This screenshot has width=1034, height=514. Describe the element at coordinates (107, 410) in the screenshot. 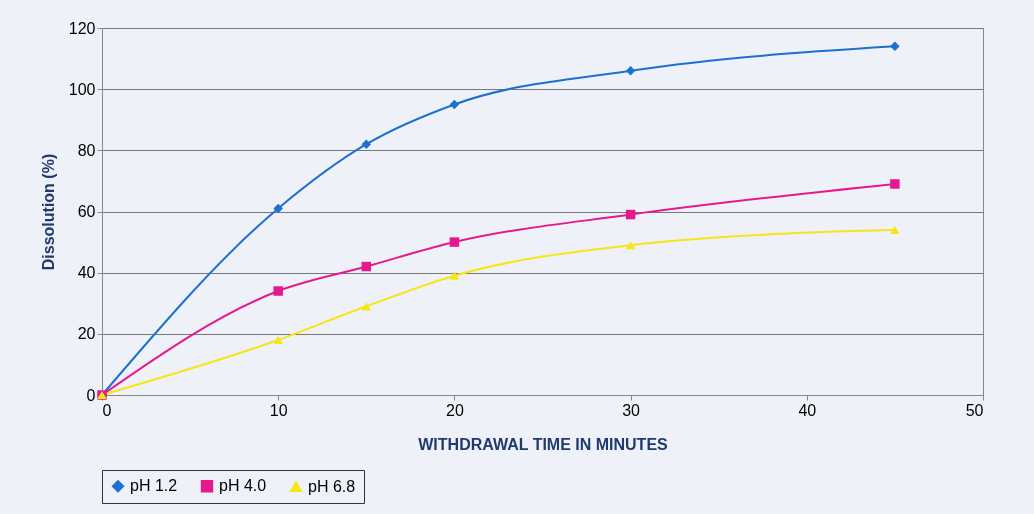

I see `x-tick-label: 0` at that location.